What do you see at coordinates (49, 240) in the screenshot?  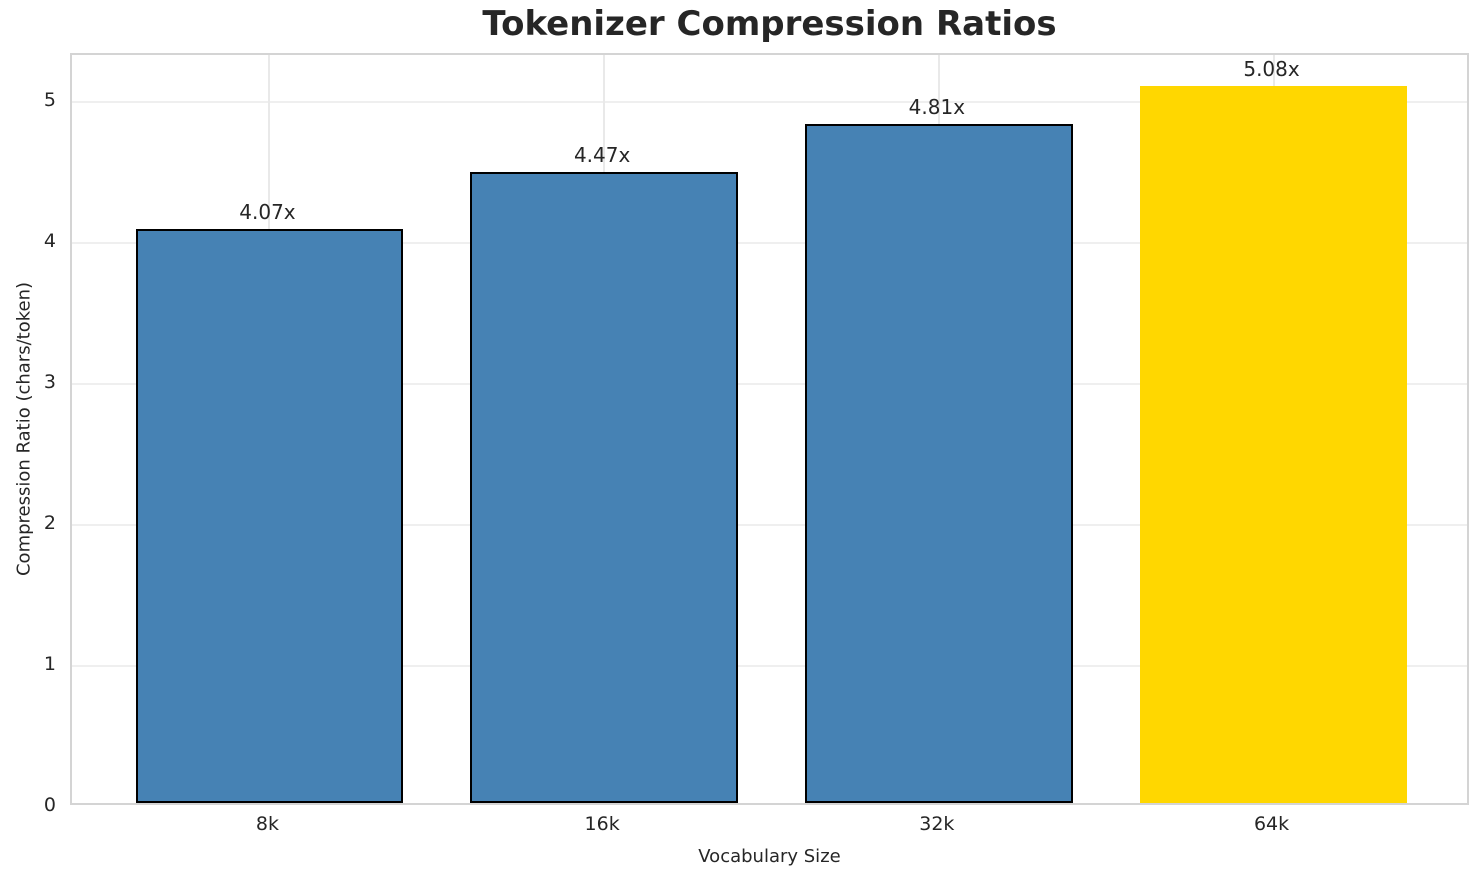 I see `y-tick-label: 4` at bounding box center [49, 240].